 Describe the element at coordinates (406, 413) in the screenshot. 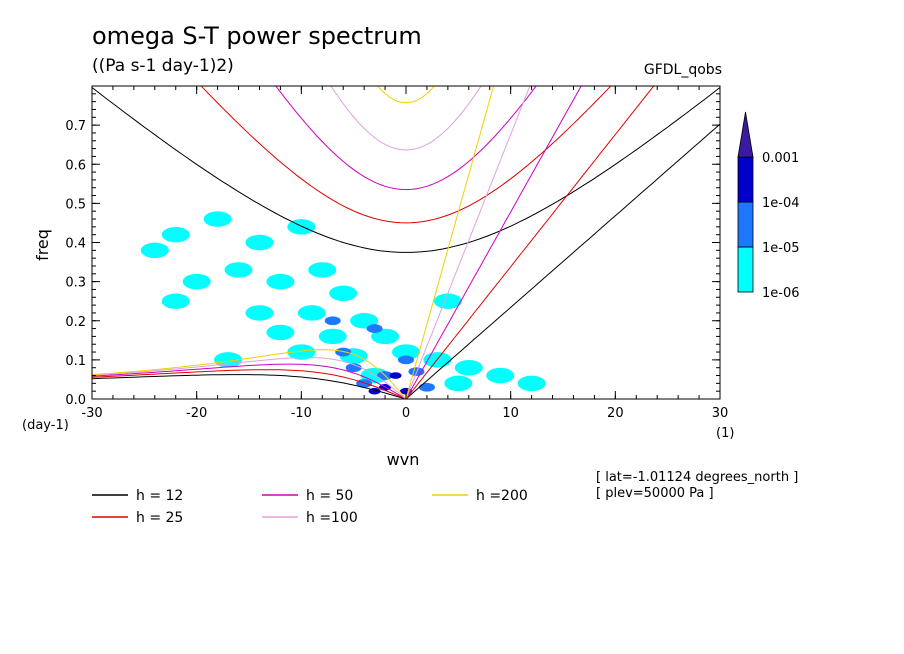

I see `x-tick-label-3: 0` at that location.